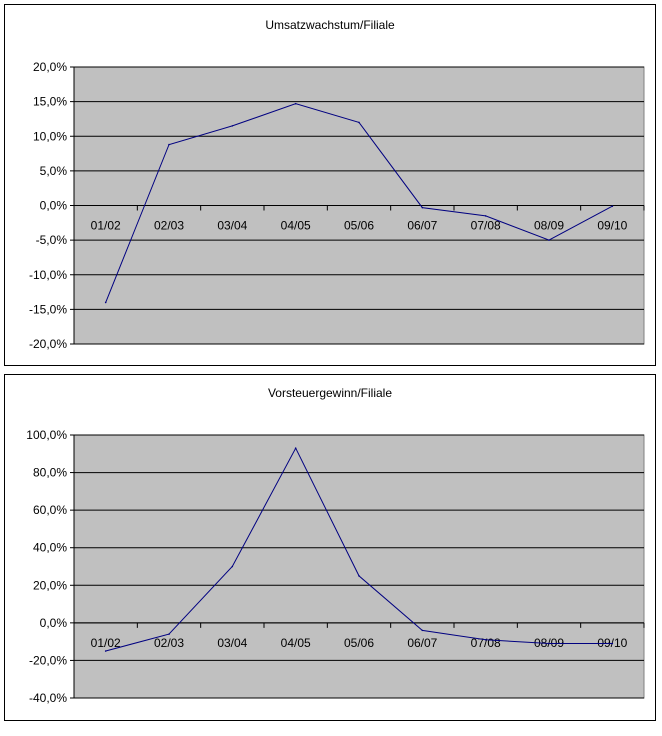  What do you see at coordinates (48, 275) in the screenshot?
I see `y-tick-label: -10,0%` at bounding box center [48, 275].